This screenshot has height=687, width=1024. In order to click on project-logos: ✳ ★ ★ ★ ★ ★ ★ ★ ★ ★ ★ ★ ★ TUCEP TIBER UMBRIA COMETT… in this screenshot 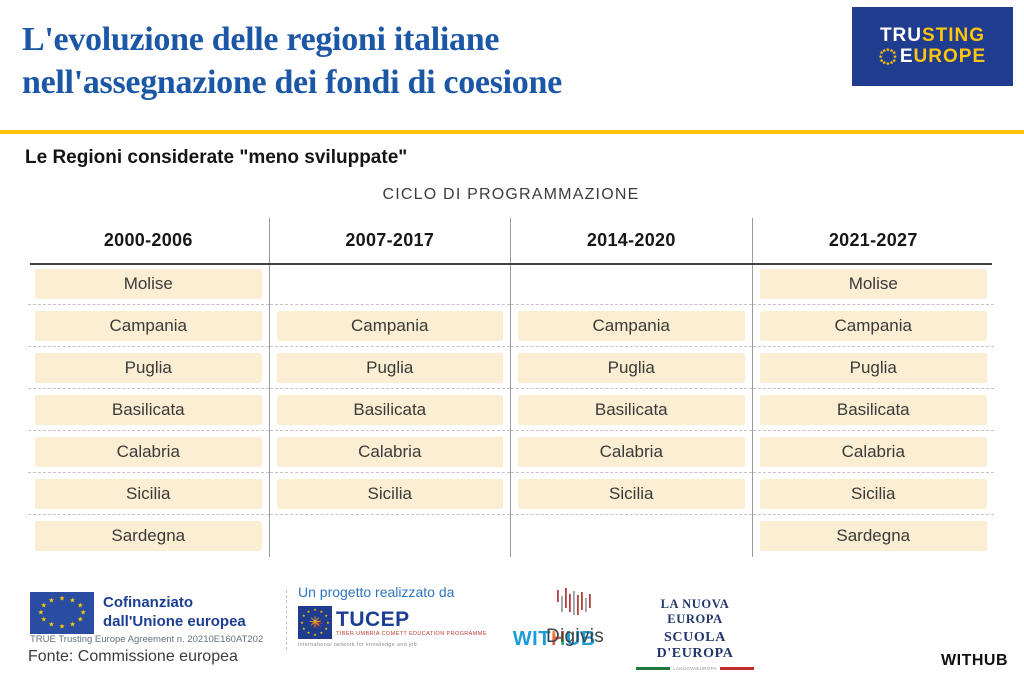, I will do `click(447, 628)`.